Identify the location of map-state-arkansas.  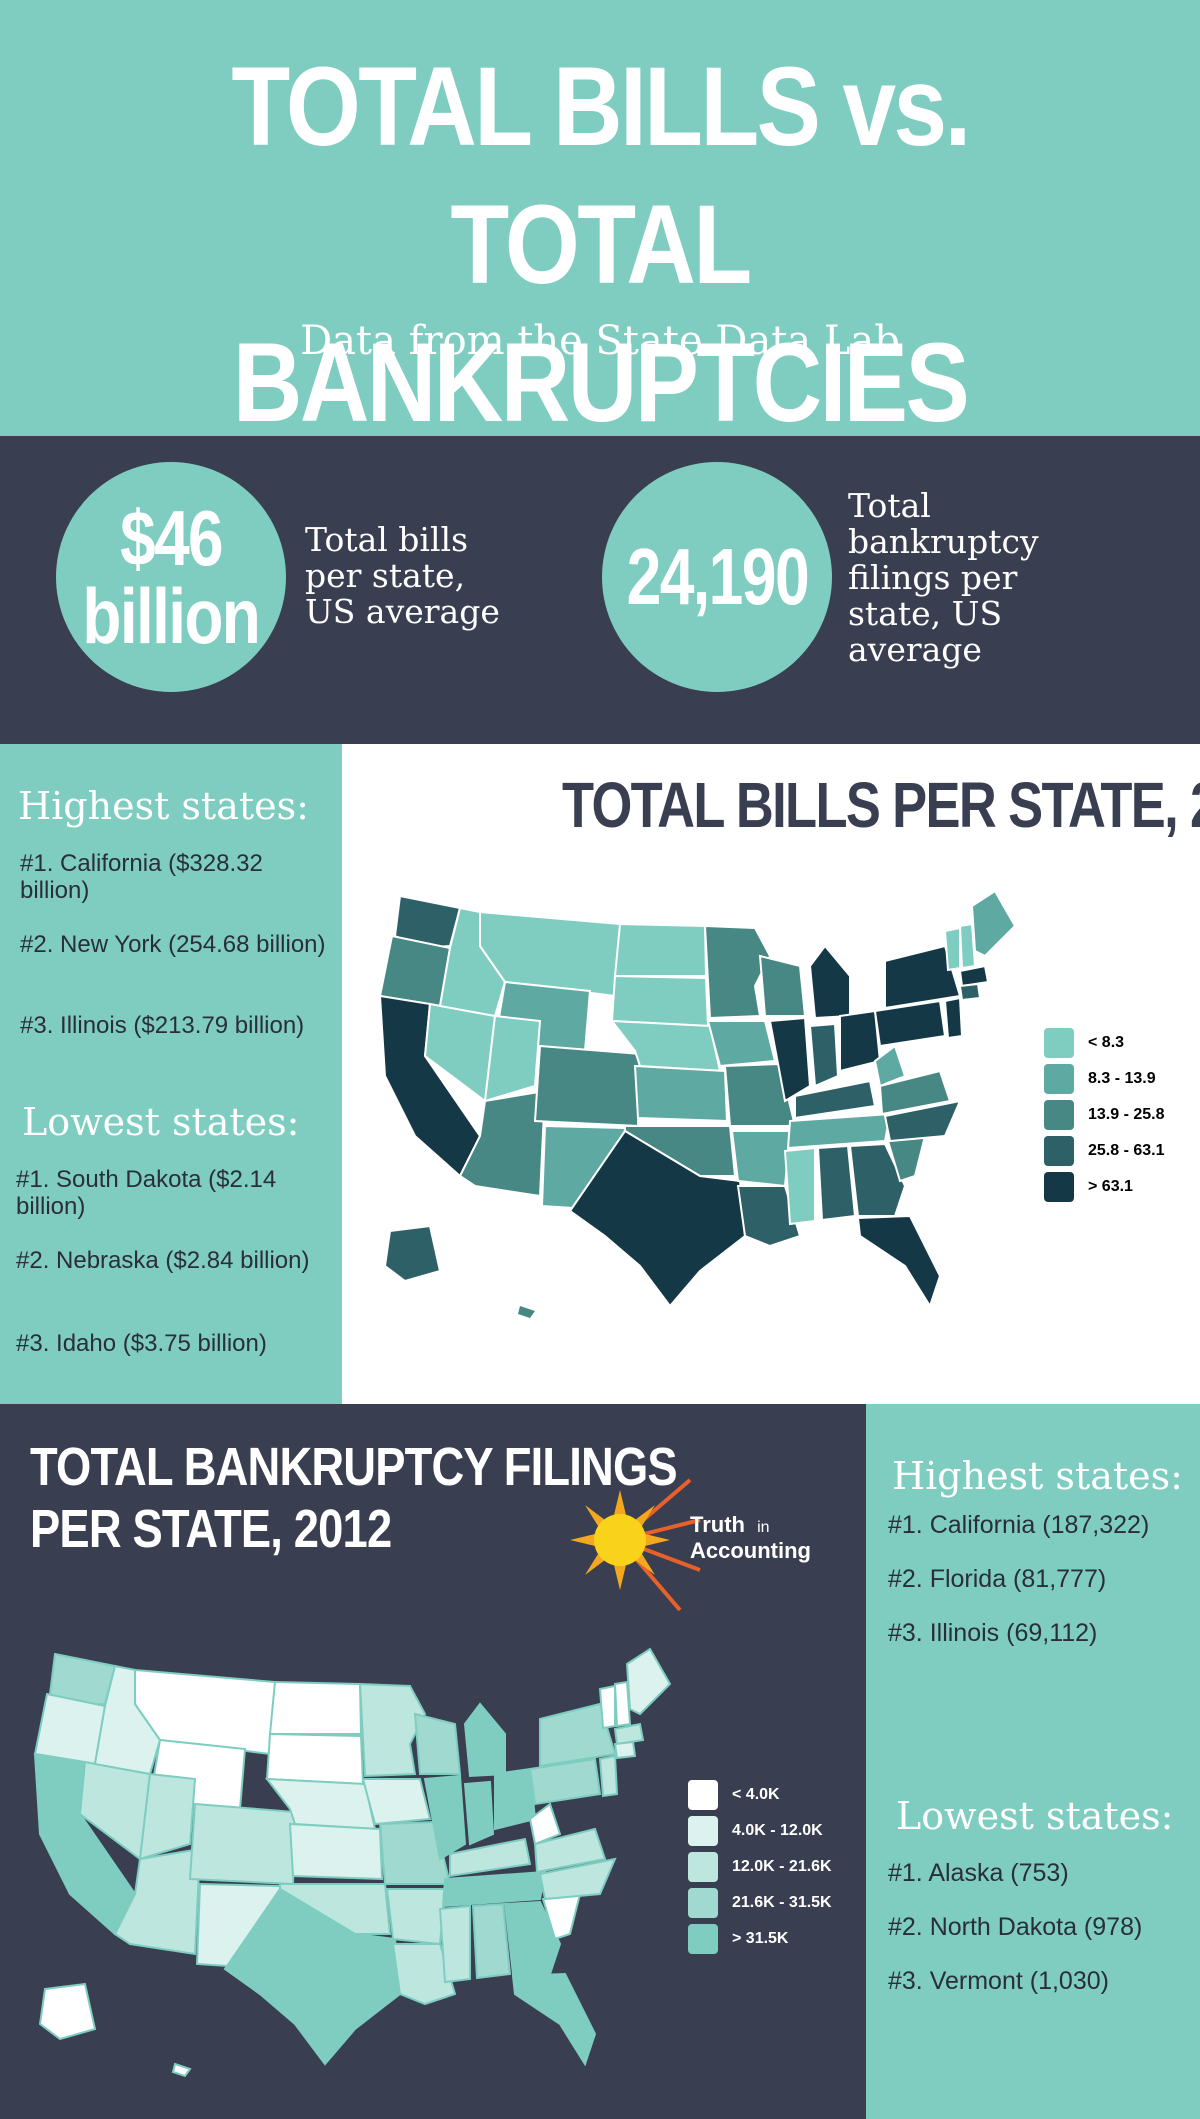
(416, 1917).